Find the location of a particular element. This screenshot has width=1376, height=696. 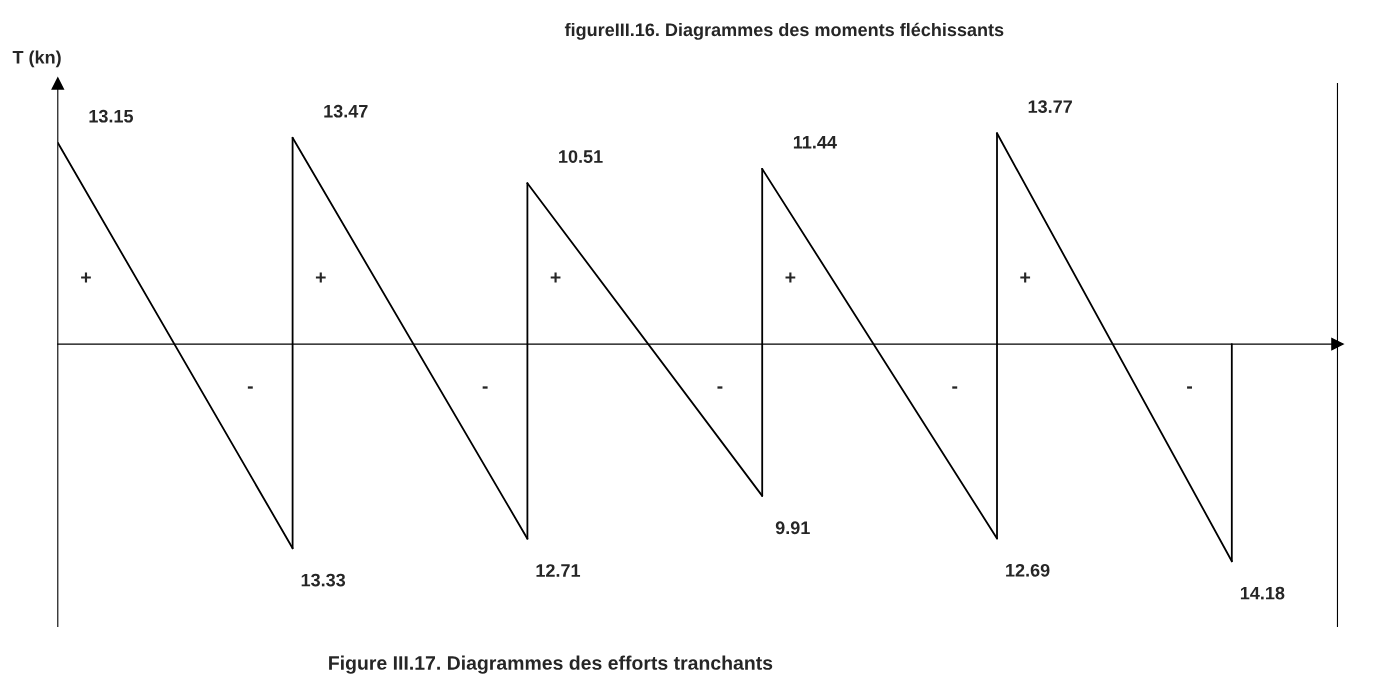

annotation: 10.51 is located at coordinates (581, 156).